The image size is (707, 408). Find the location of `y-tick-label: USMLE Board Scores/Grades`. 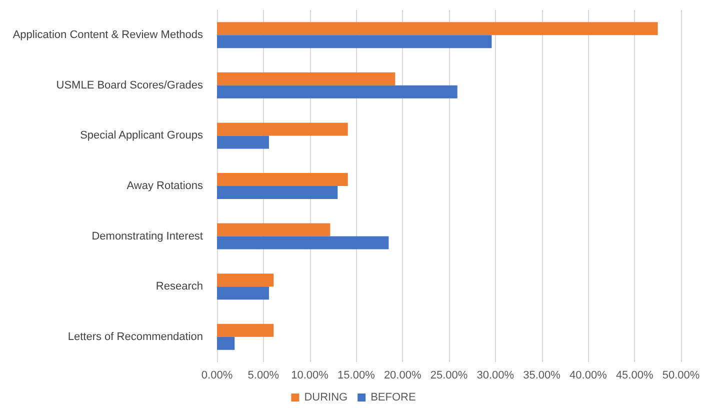

y-tick-label: USMLE Board Scores/Grades is located at coordinates (130, 85).